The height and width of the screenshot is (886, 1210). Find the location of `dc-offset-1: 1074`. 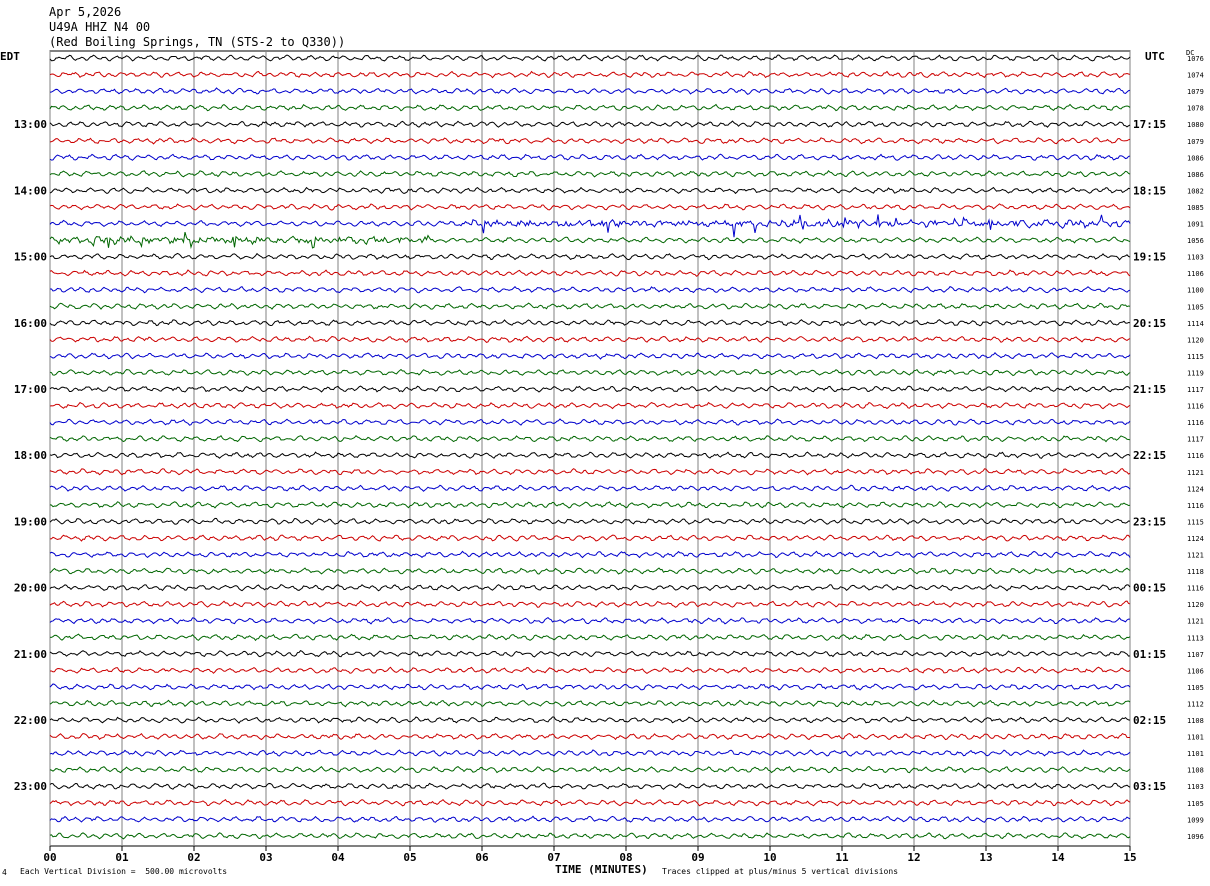

dc-offset-1: 1074 is located at coordinates (1195, 76).